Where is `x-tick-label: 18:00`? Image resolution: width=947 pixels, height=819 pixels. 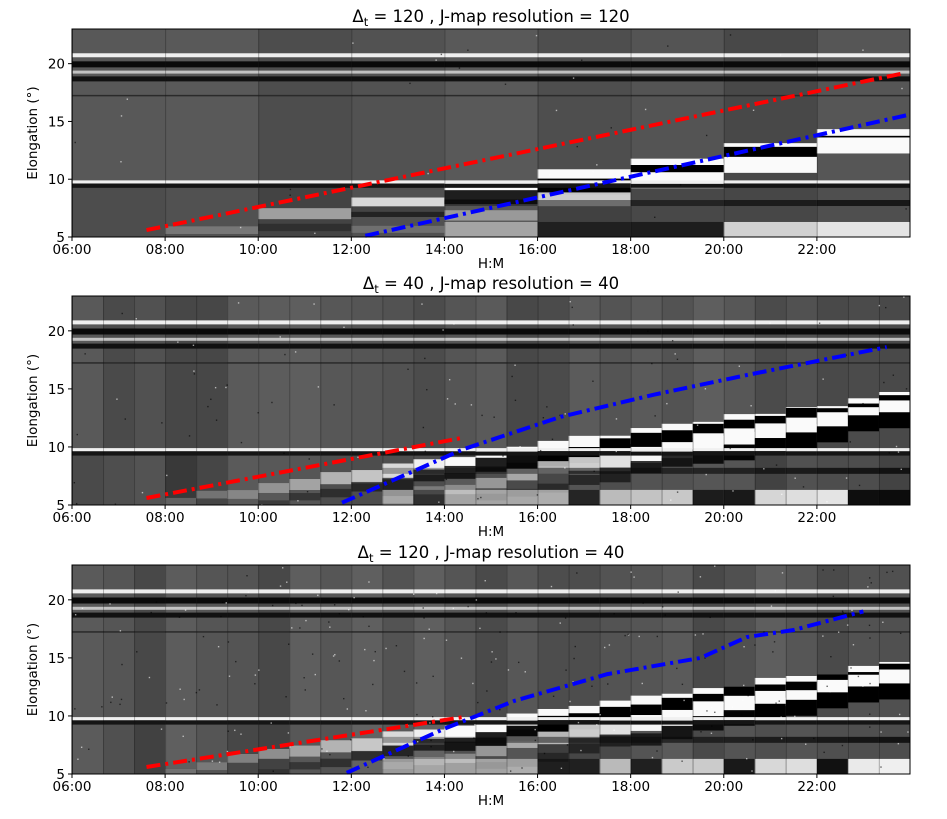 x-tick-label: 18:00 is located at coordinates (630, 250).